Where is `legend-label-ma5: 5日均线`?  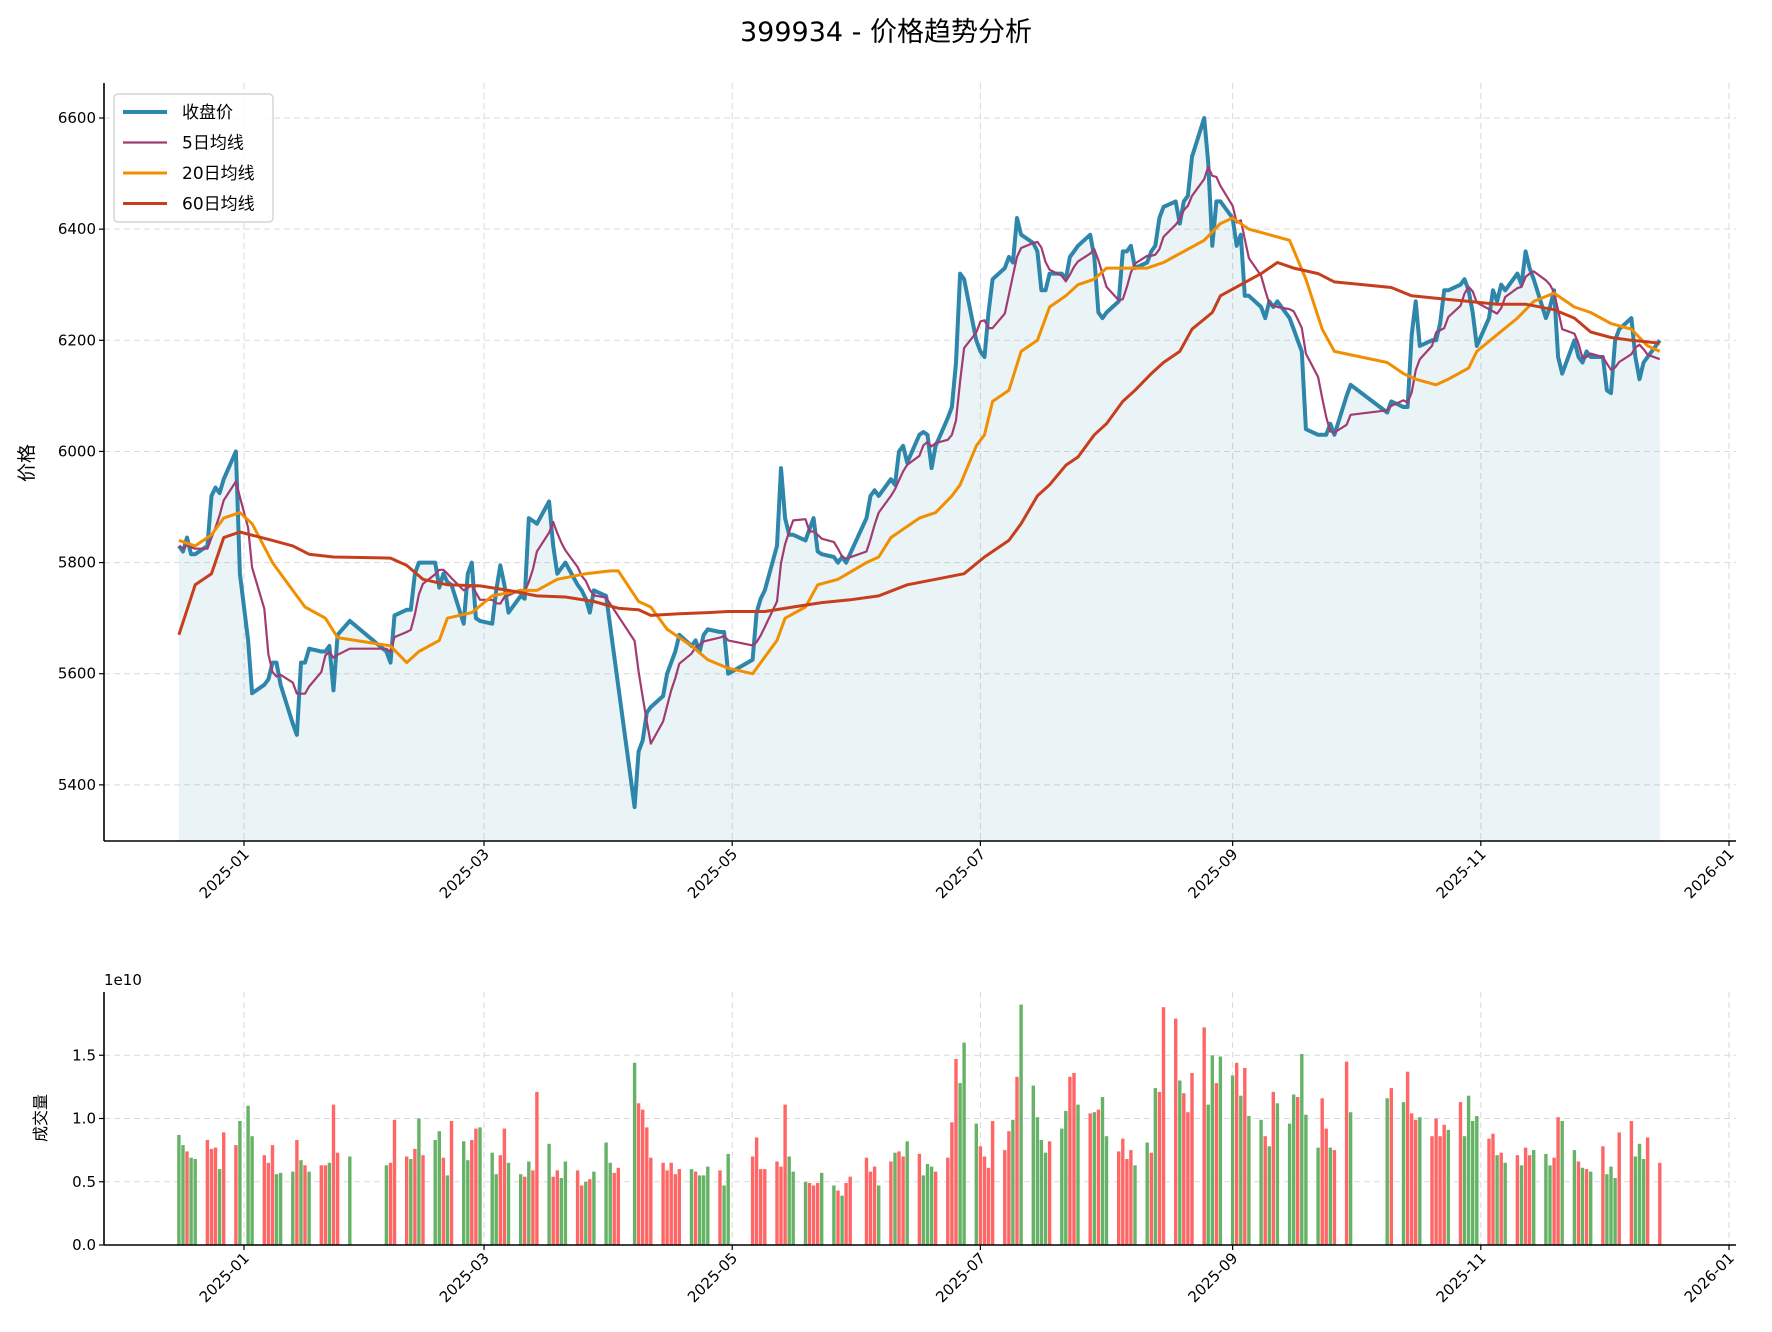 legend-label-ma5: 5日均线 is located at coordinates (213, 144).